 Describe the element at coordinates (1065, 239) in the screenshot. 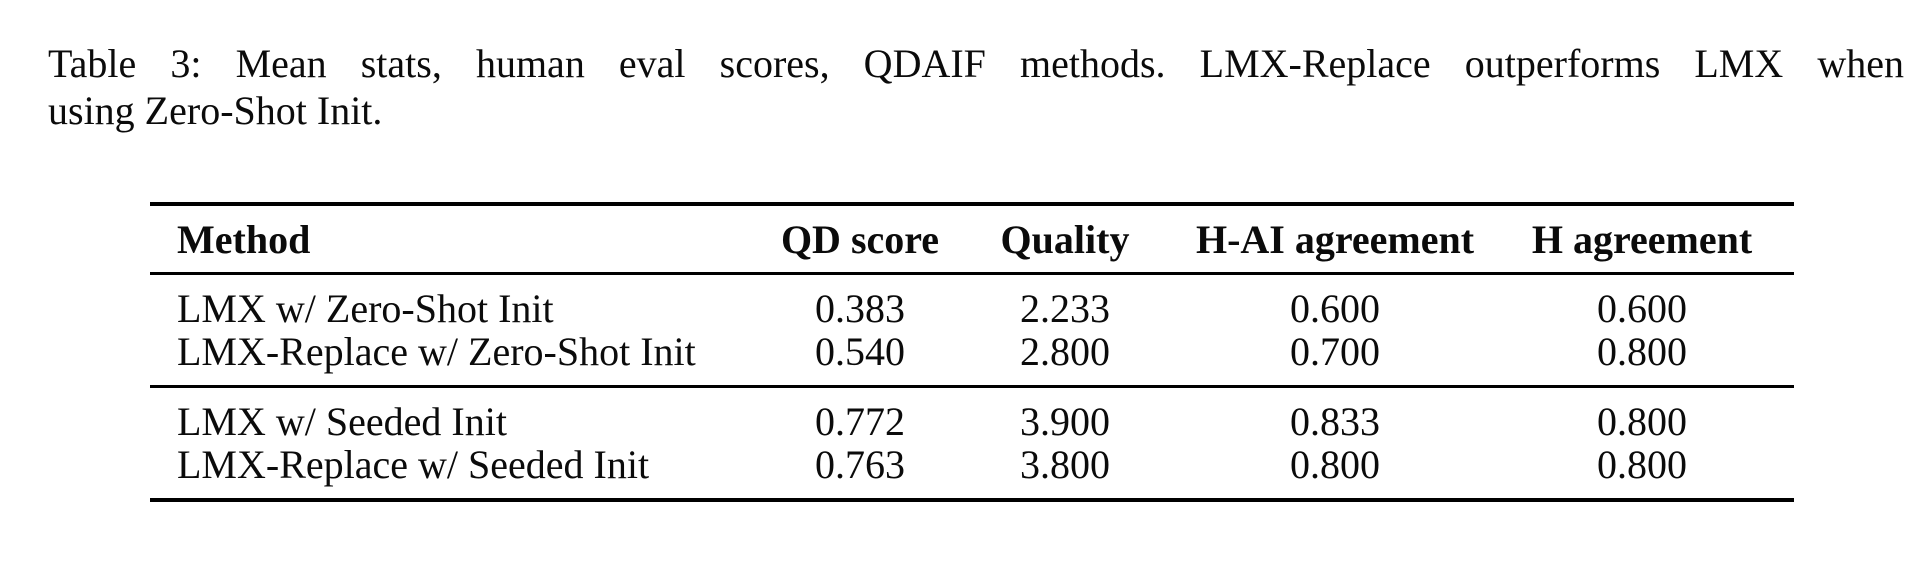

I see `column-header-quality: Quality` at that location.